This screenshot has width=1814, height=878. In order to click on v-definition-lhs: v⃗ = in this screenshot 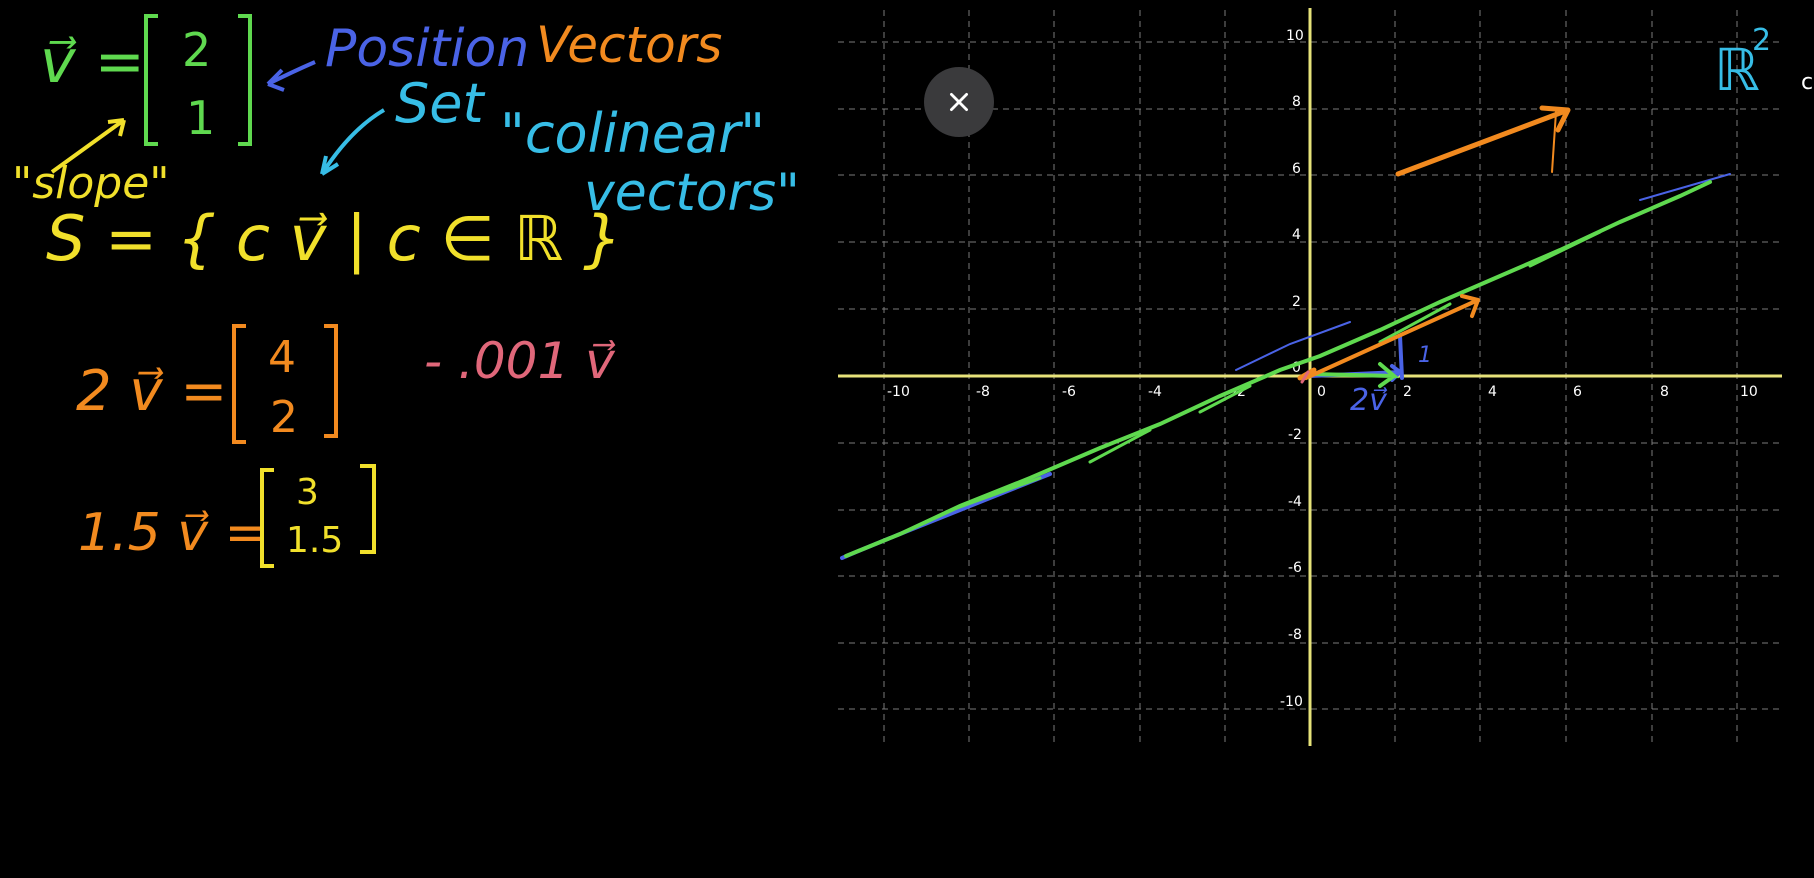, I will do `click(92, 62)`.